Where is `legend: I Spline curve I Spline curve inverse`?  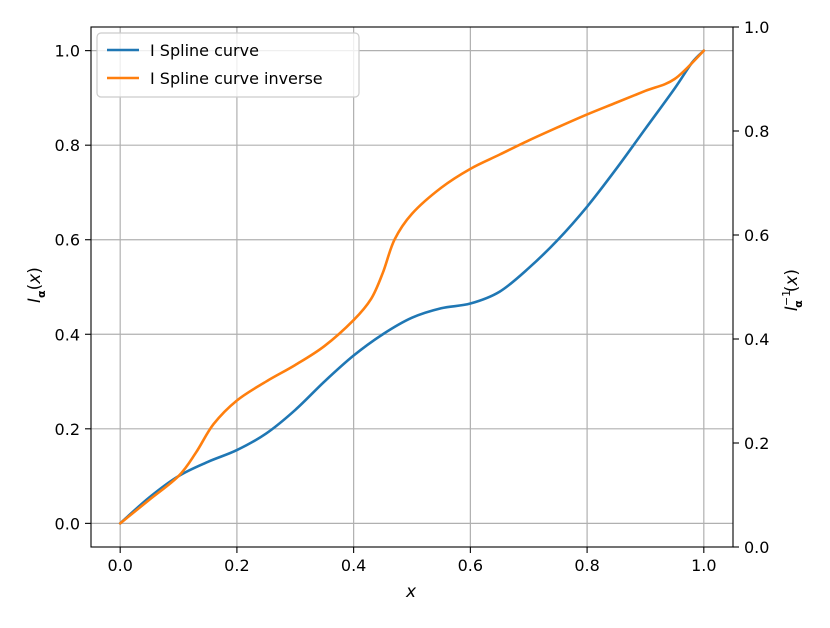 legend: I Spline curve I Spline curve inverse is located at coordinates (228, 65).